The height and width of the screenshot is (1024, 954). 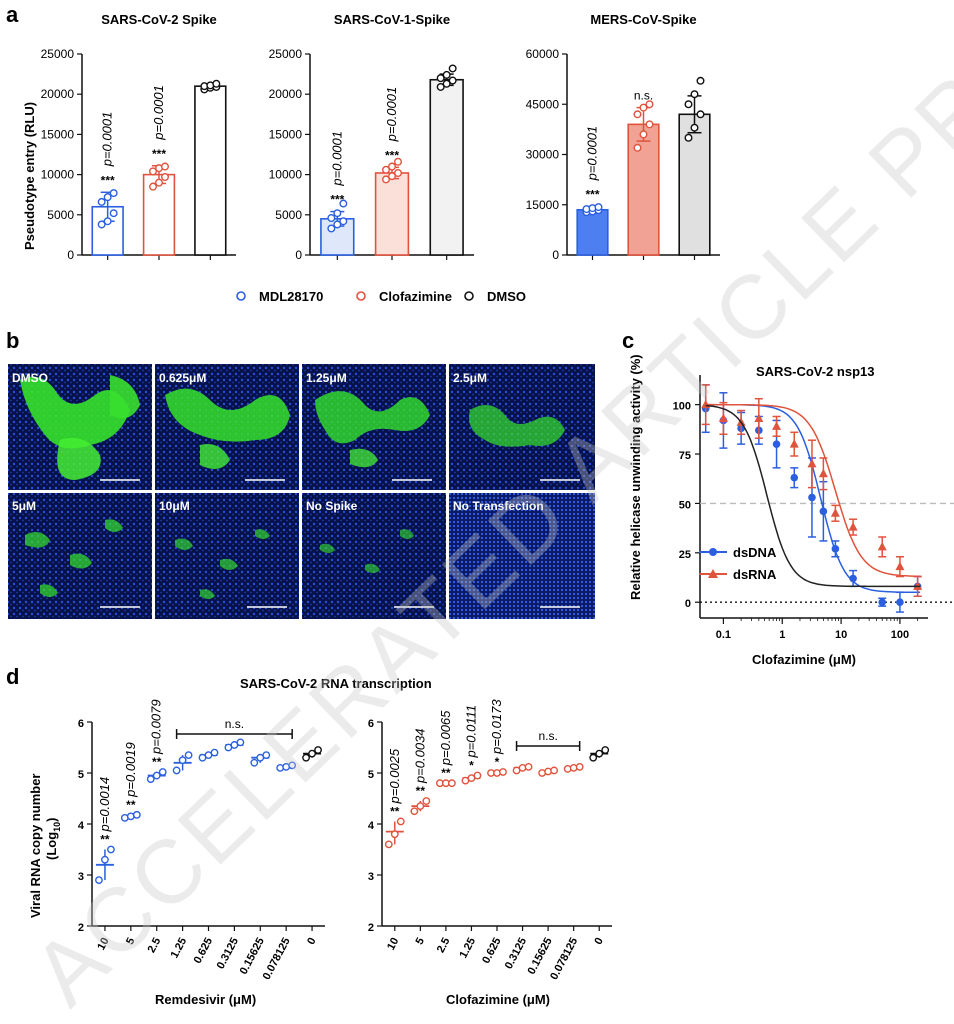 I want to click on d-xtick-label-1-0: 10, so click(x=393, y=944).